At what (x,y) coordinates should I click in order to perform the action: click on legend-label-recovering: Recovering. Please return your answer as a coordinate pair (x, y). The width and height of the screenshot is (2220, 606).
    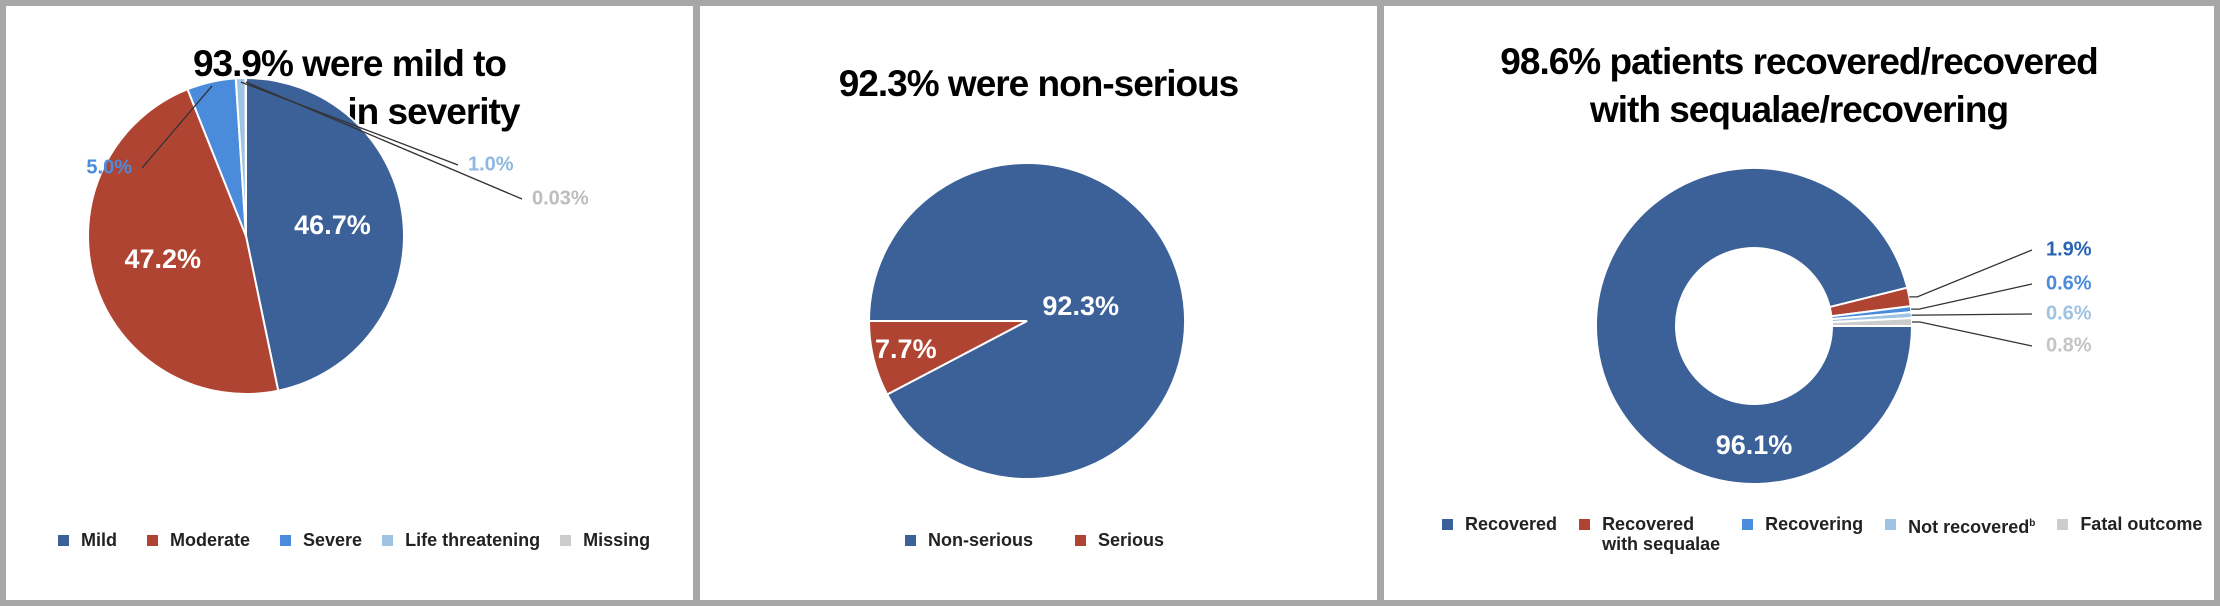
    Looking at the image, I should click on (1814, 524).